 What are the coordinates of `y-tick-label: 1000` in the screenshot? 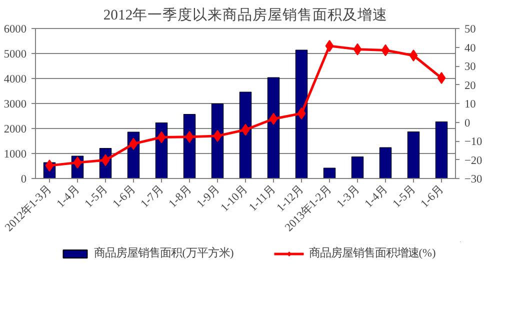 It's located at (15, 154).